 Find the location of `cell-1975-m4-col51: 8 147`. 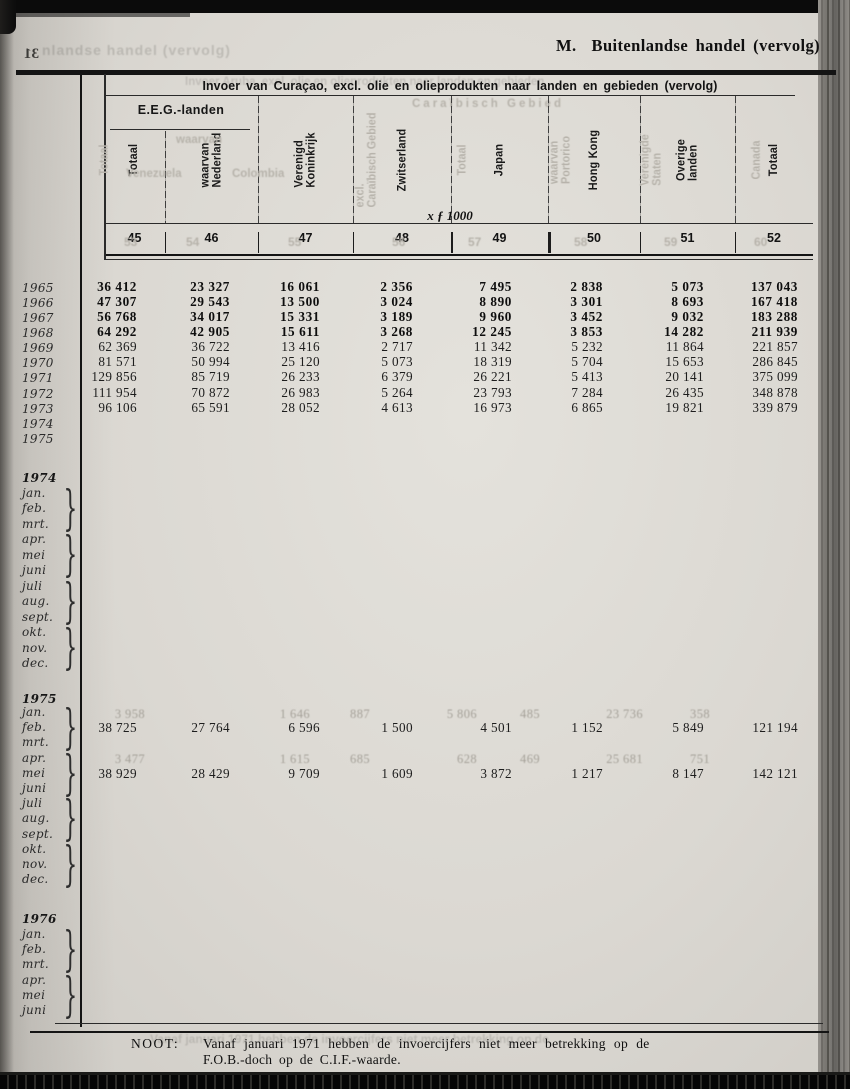

cell-1975-m4-col51: 8 147 is located at coordinates (688, 773).